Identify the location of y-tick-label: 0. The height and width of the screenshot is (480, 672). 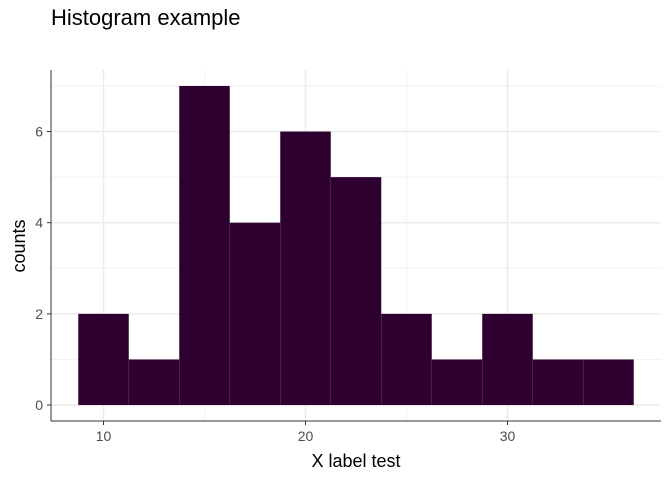
(39, 405).